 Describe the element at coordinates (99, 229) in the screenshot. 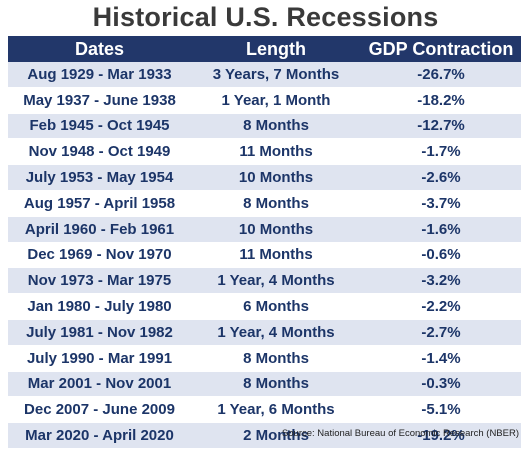

I see `cell-dates: April 1960 - Feb 1961` at that location.